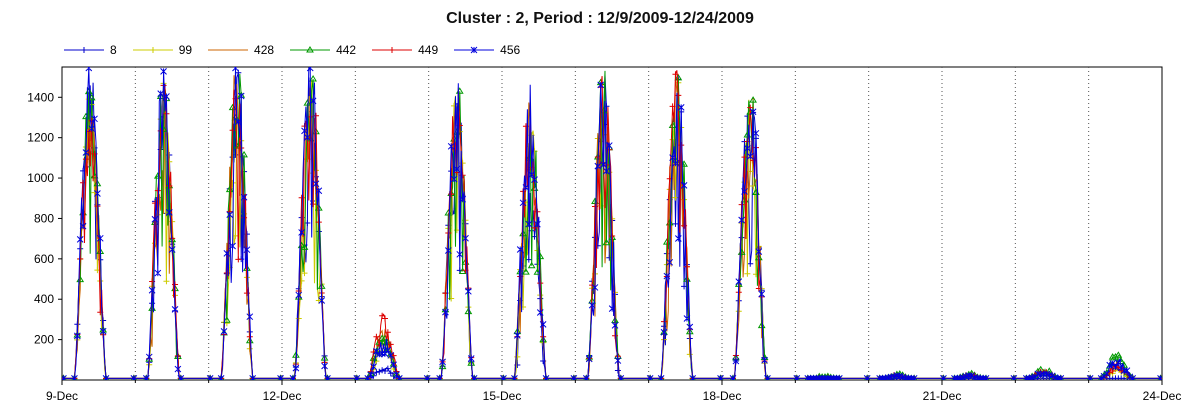 The image size is (1200, 420). I want to click on legend-item: 442, so click(323, 50).